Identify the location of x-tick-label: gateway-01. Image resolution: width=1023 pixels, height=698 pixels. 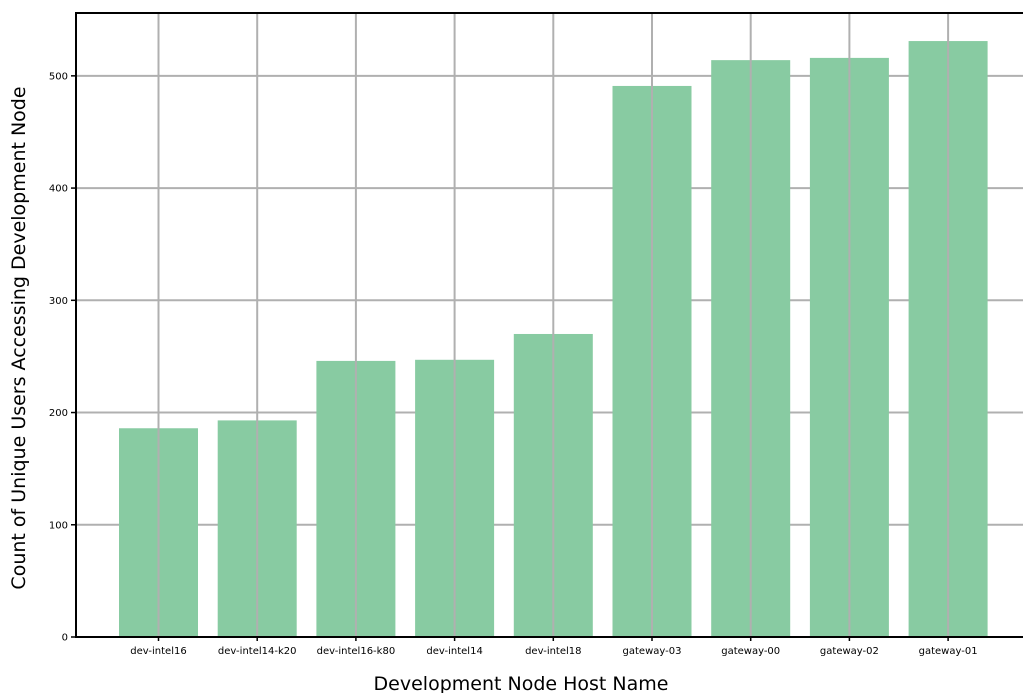
(948, 651).